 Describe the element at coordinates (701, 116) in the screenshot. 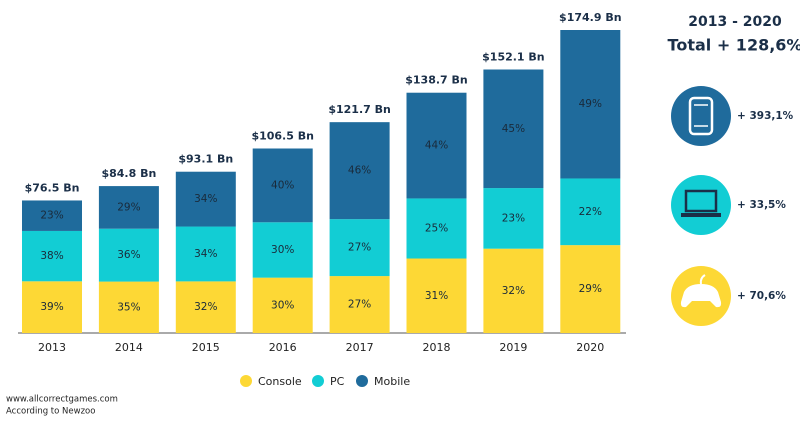

I see `mobile-icon` at that location.